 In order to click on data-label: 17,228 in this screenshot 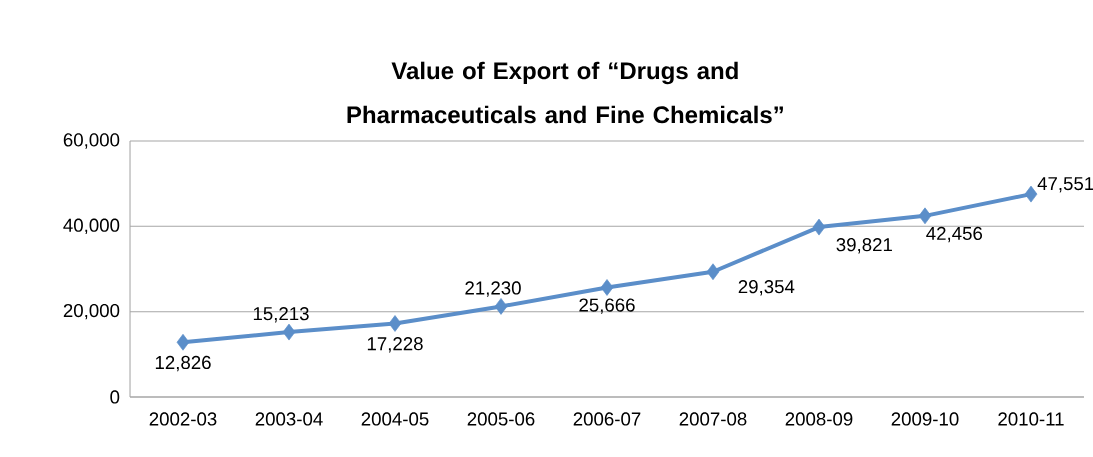, I will do `click(395, 345)`.